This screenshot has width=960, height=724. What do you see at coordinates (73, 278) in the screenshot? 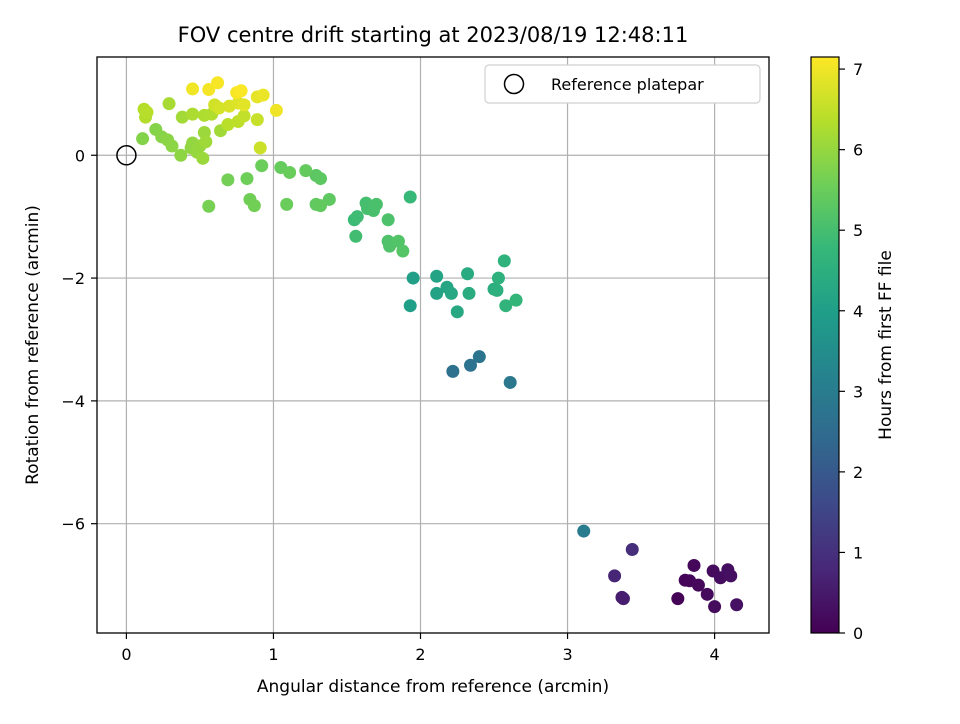
I see `y-tick-label: −2` at bounding box center [73, 278].